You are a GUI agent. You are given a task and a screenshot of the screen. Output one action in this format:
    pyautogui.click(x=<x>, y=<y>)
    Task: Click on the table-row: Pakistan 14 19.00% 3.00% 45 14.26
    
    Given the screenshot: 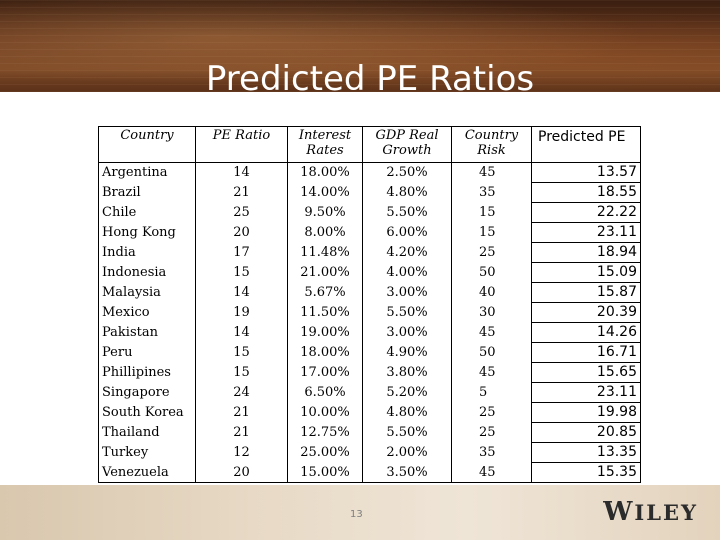 What is the action you would take?
    pyautogui.click(x=369, y=332)
    